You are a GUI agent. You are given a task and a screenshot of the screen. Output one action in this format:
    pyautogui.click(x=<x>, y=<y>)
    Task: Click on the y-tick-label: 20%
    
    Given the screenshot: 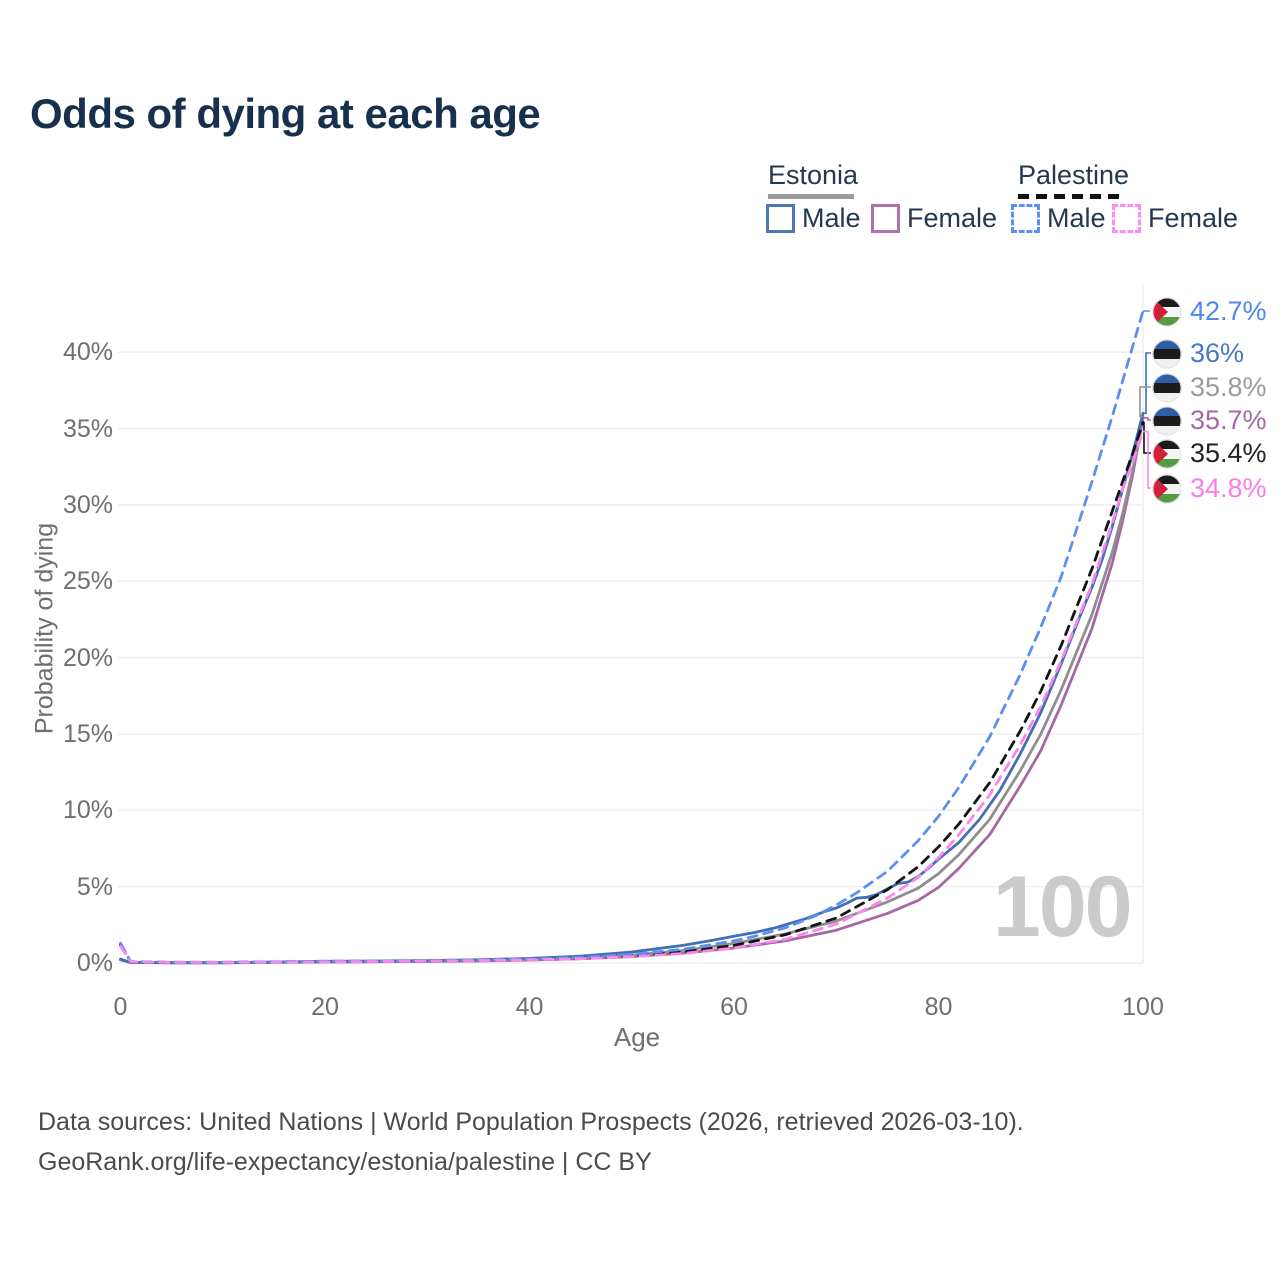 What is the action you would take?
    pyautogui.click(x=87, y=657)
    